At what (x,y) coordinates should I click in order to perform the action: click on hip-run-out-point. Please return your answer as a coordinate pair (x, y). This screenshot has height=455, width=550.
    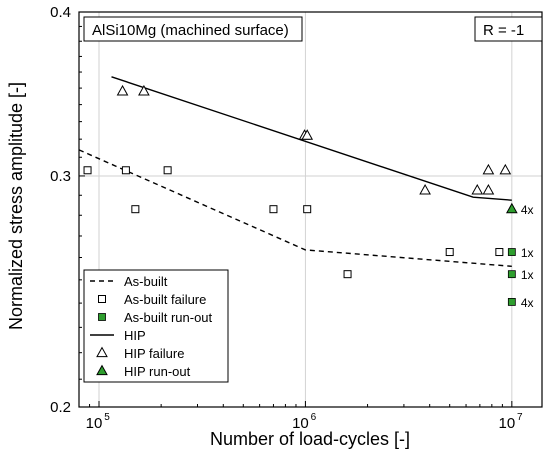
    Looking at the image, I should click on (511, 208).